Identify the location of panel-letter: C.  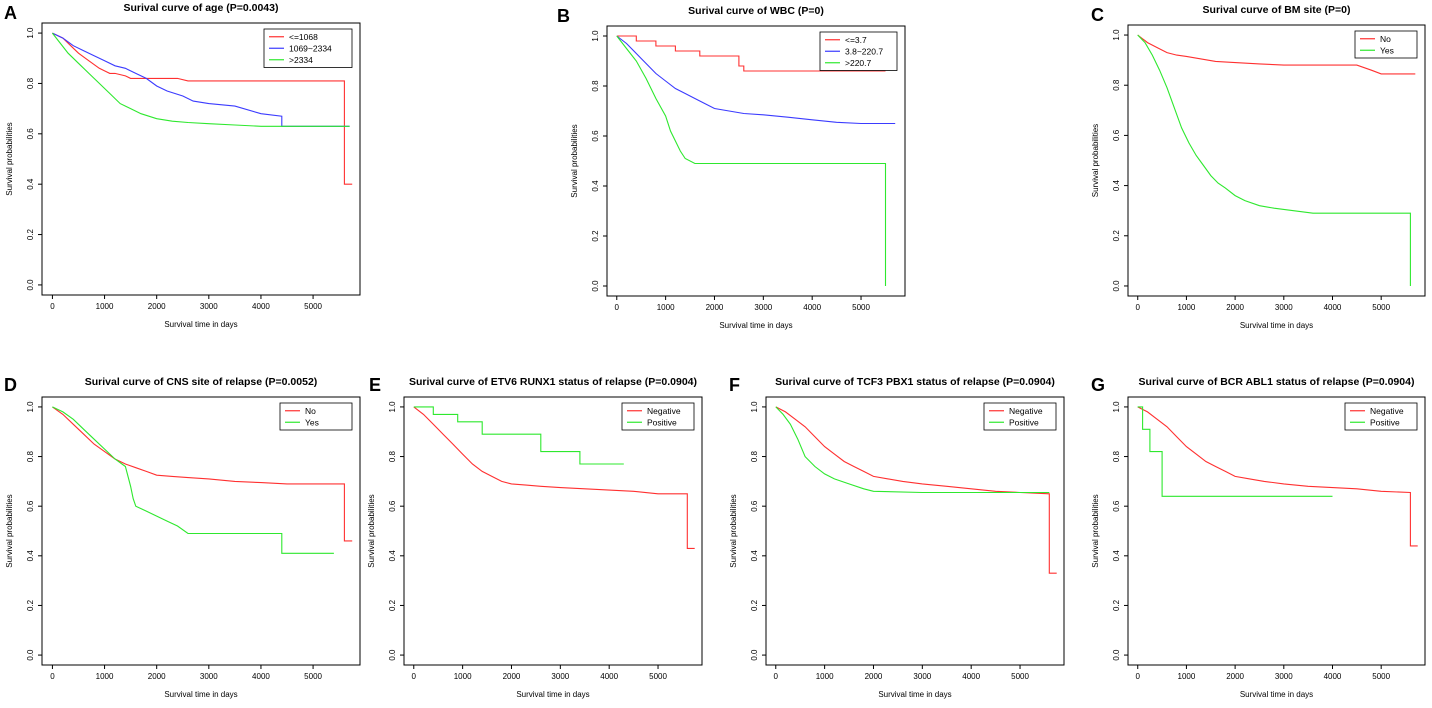
(1097, 15).